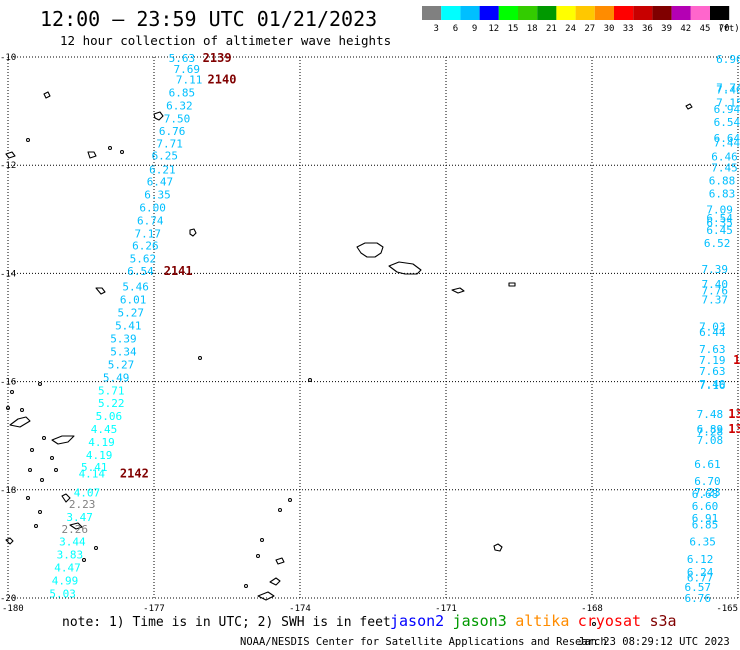 The width and height of the screenshot is (740, 650). What do you see at coordinates (92, 474) in the screenshot?
I see `swh-value-label: 4.14` at bounding box center [92, 474].